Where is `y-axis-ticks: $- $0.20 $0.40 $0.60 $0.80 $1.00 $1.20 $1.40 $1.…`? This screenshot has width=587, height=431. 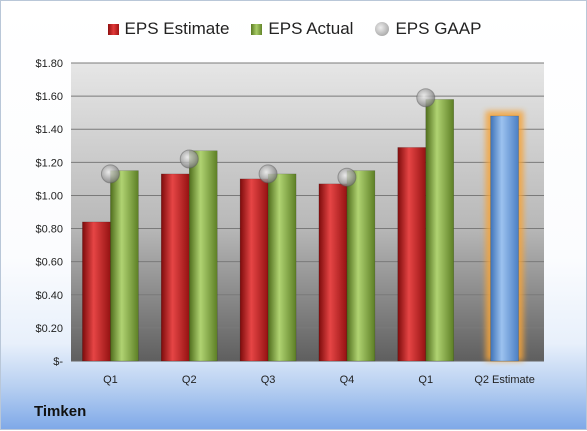 y-axis-ticks: $- $0.20 $0.40 $0.60 $0.80 $1.00 $1.20 $1.40 $1.… is located at coordinates (49, 213).